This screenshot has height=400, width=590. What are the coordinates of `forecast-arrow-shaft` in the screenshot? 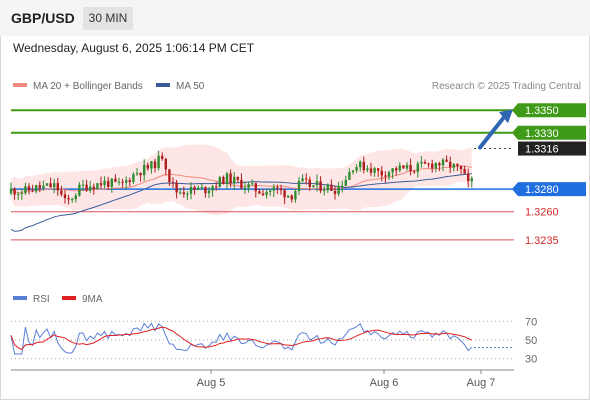 It's located at (492, 132).